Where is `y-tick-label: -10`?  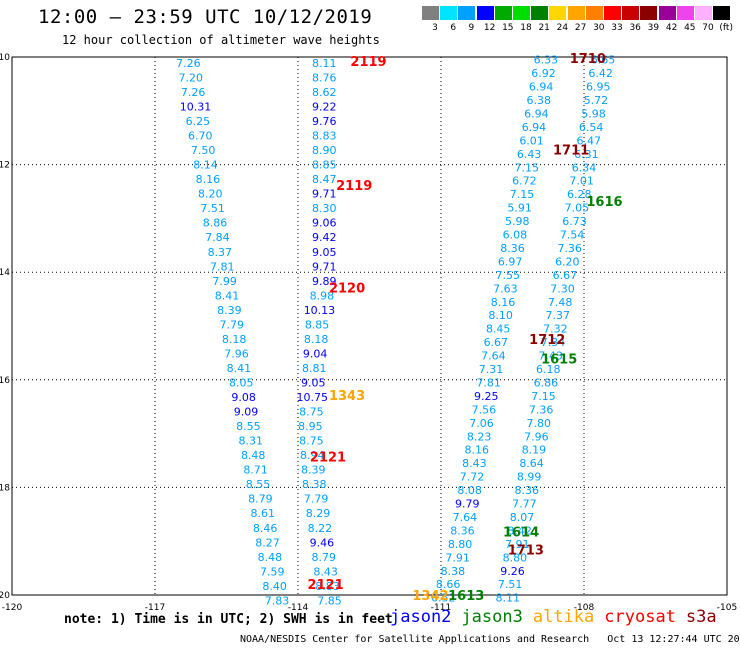 y-tick-label: -10 is located at coordinates (5, 58).